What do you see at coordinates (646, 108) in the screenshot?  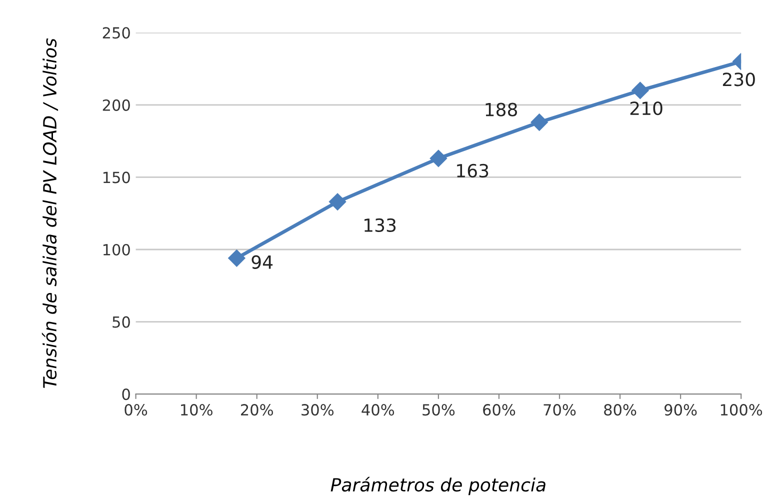 I see `data-label: 210` at bounding box center [646, 108].